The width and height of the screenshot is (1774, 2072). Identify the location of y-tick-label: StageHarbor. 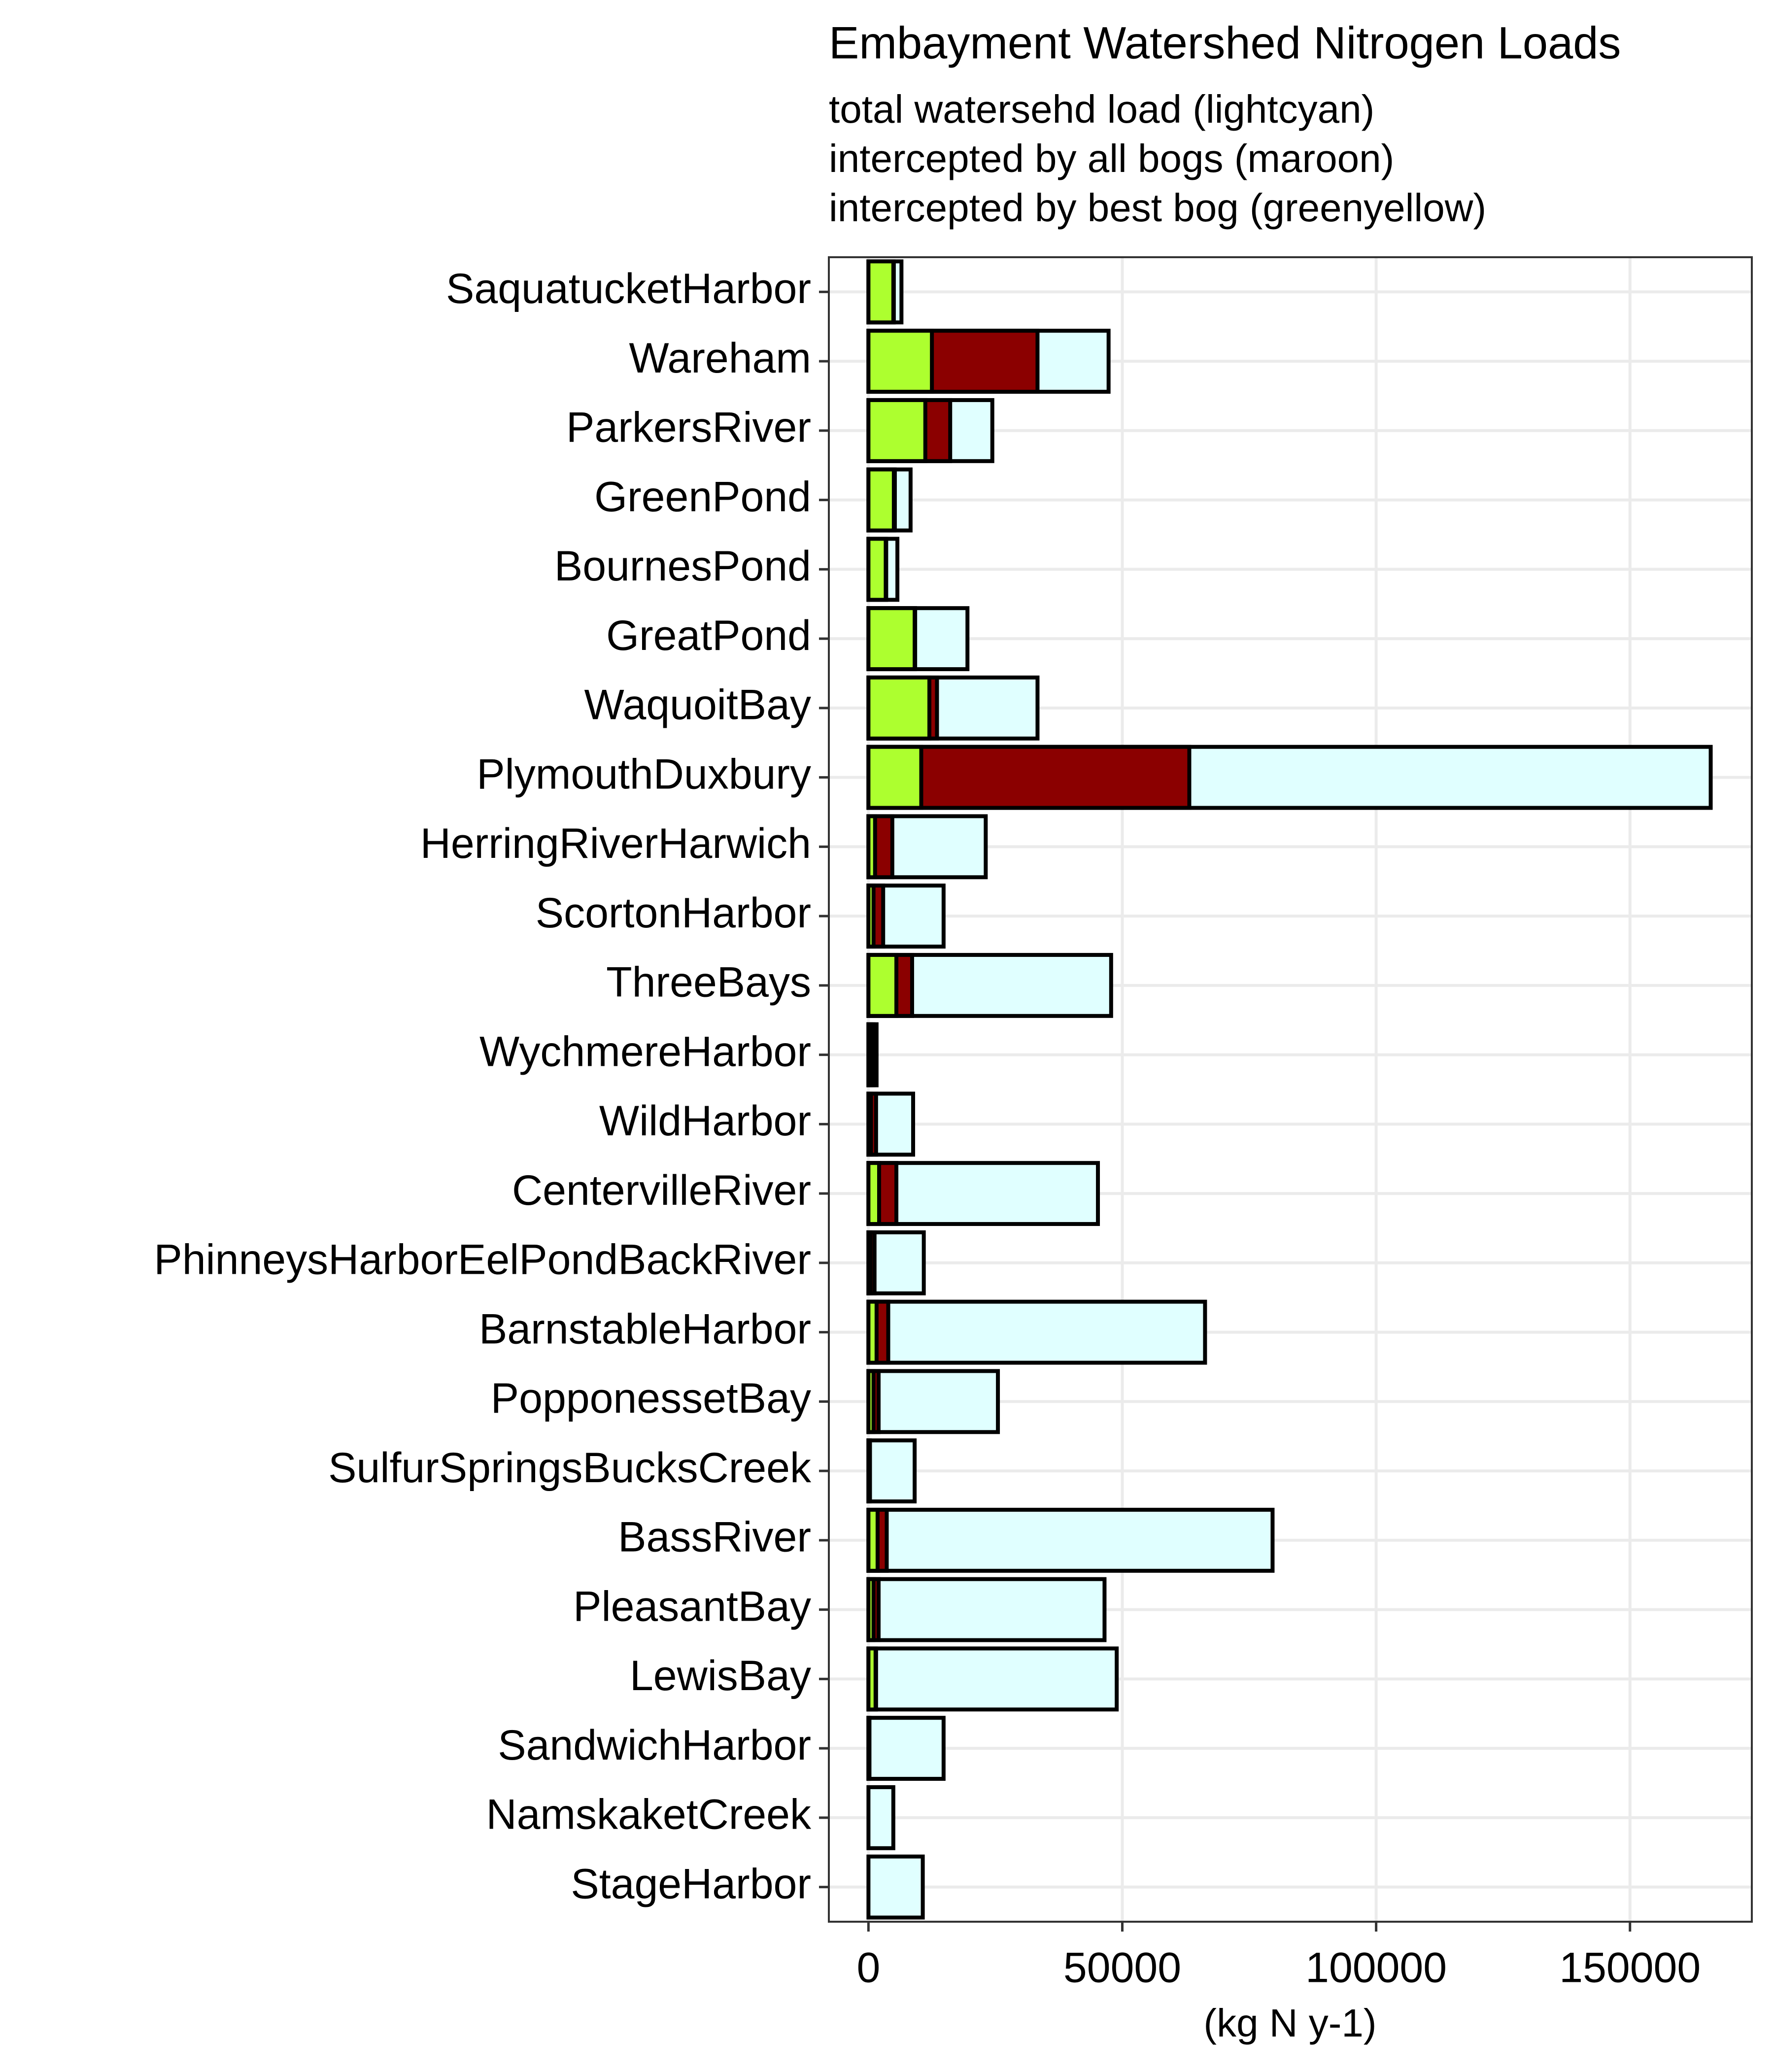
(691, 1883).